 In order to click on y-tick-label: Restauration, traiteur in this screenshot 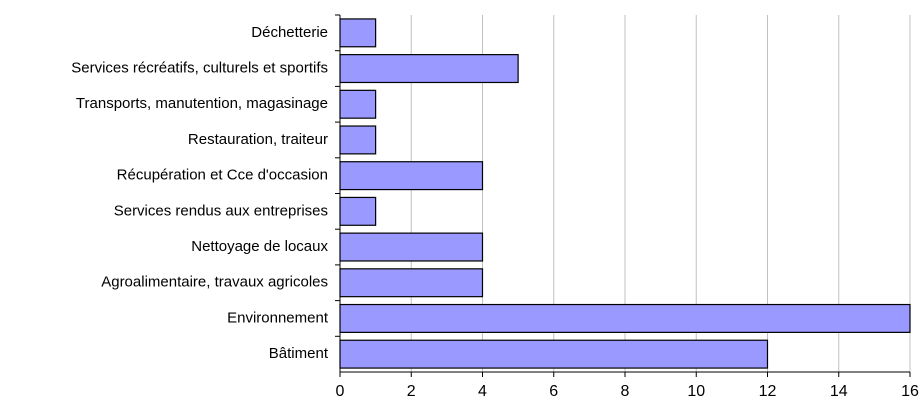, I will do `click(258, 139)`.